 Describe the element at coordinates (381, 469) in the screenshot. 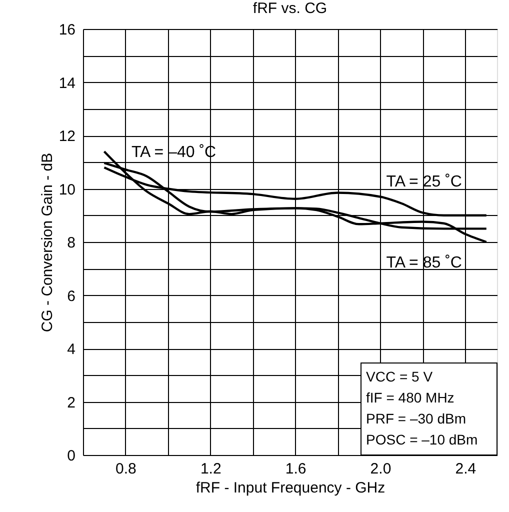

I see `x-tick-label: 2.0` at that location.